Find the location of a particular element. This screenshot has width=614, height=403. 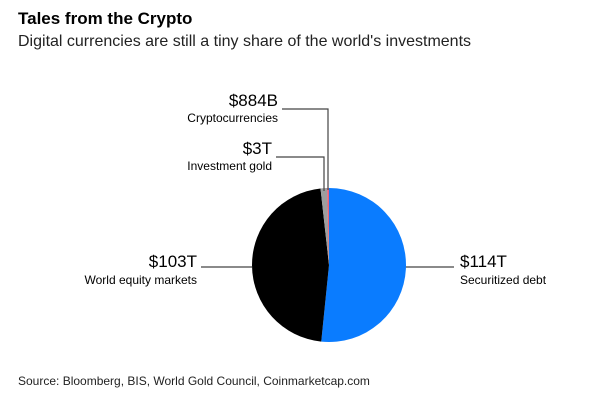

pie-slice-world-equity-markets is located at coordinates (290, 265).